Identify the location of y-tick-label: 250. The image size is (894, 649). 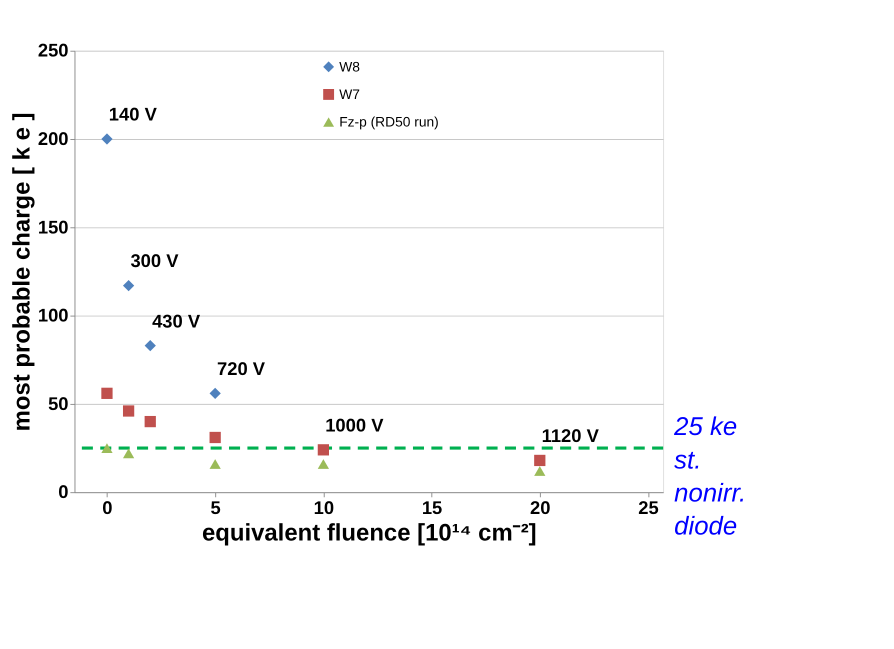
(53, 50).